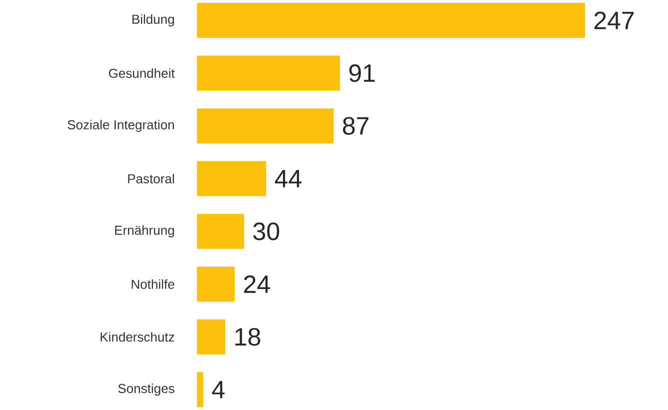  I want to click on data-label: 4, so click(218, 389).